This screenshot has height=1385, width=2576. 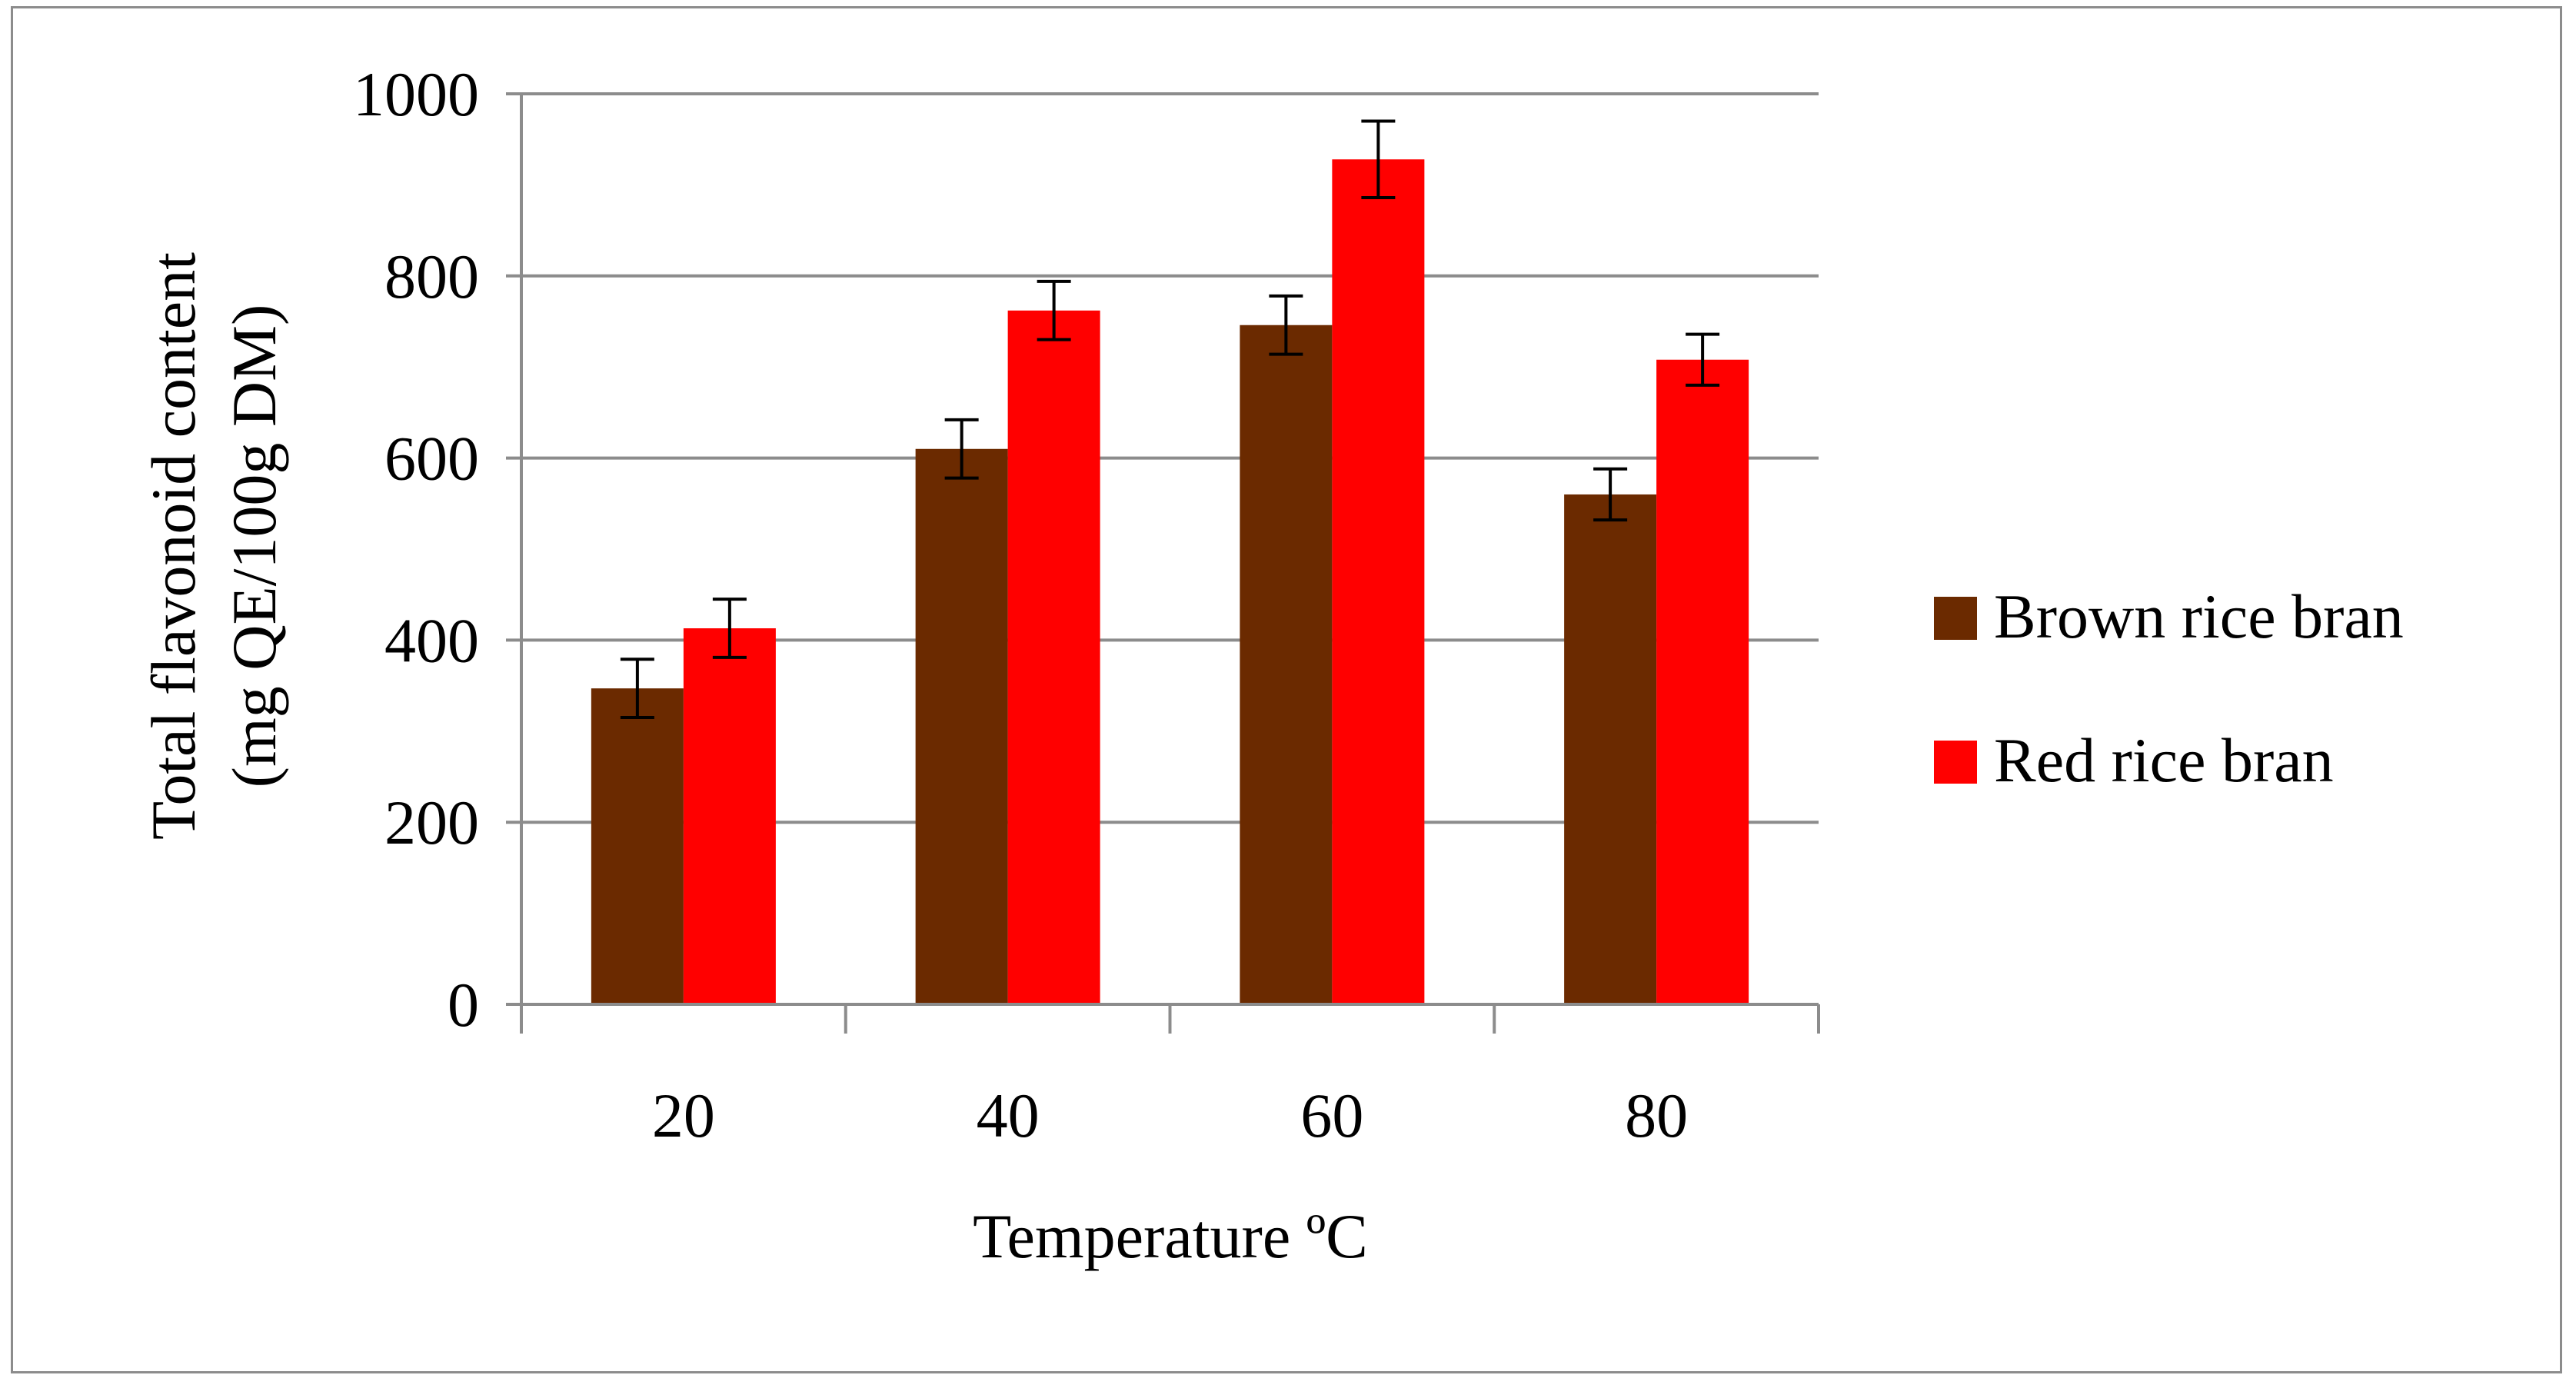 What do you see at coordinates (1331, 1115) in the screenshot?
I see `x-tick-label-60: 60` at bounding box center [1331, 1115].